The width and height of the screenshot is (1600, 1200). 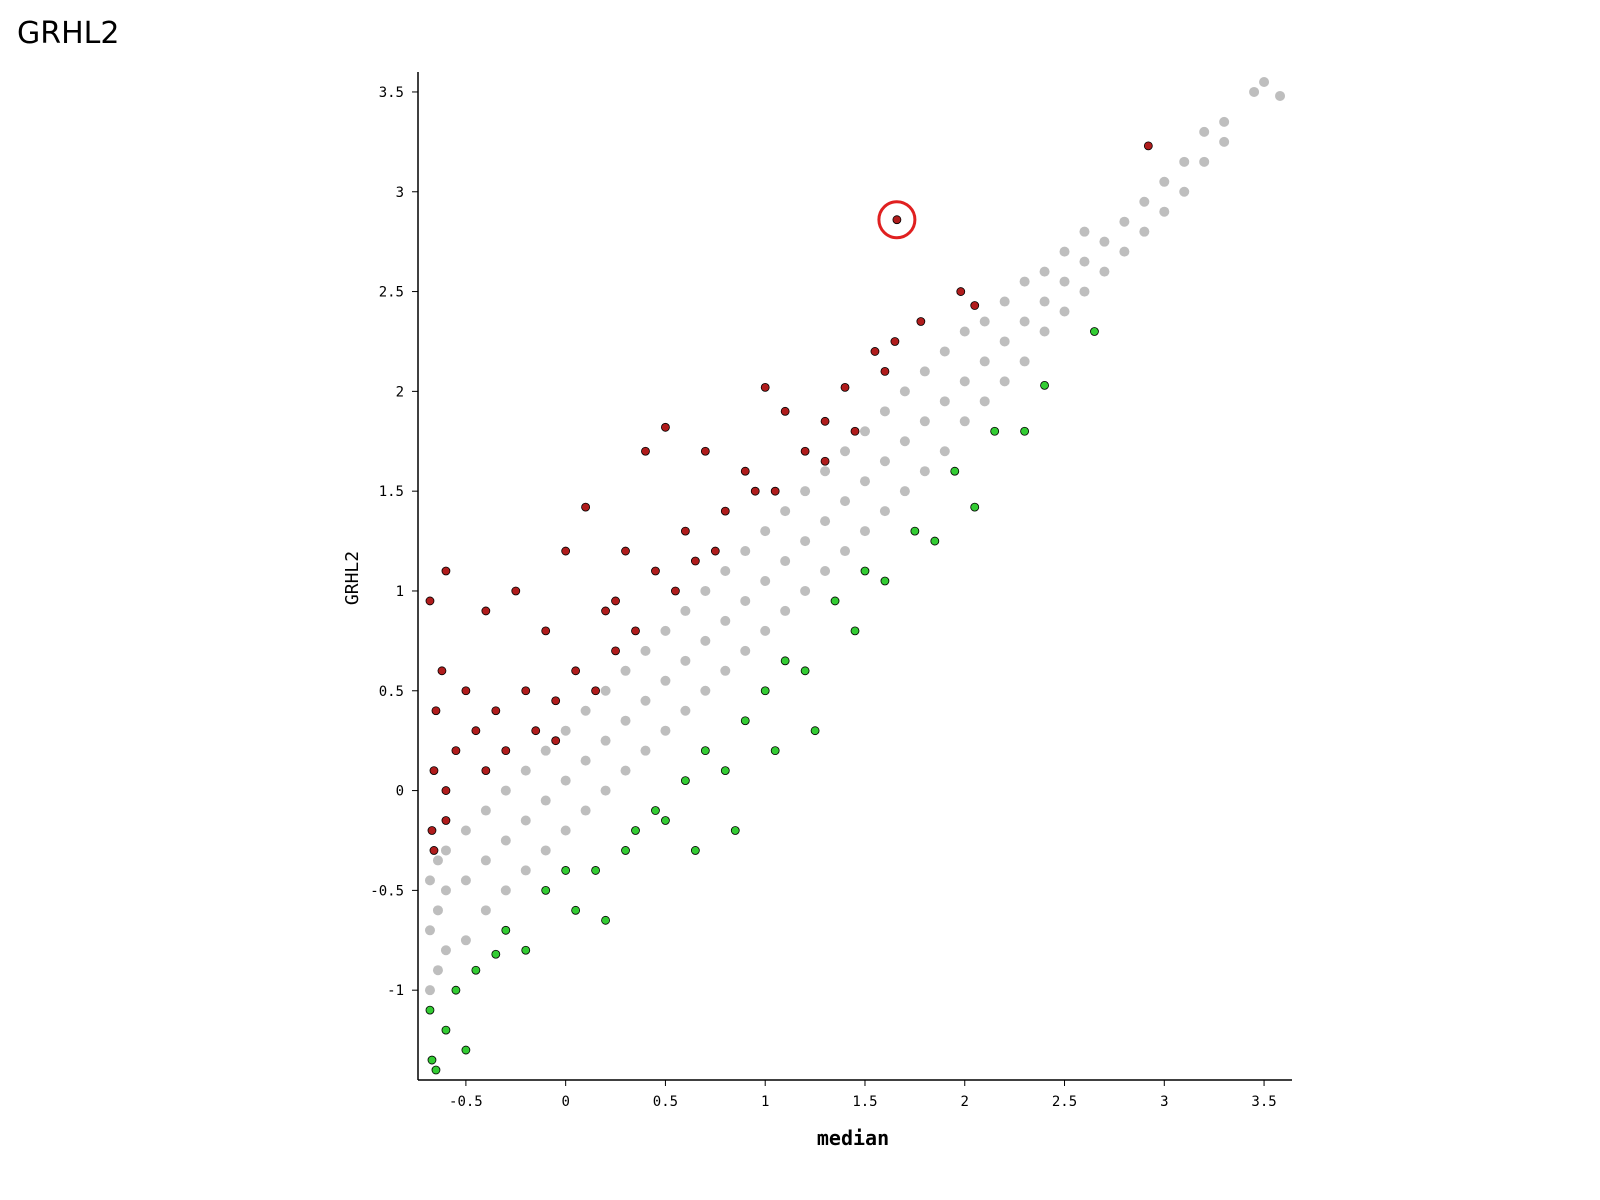 I want to click on y-tick-label: 0, so click(x=400, y=792).